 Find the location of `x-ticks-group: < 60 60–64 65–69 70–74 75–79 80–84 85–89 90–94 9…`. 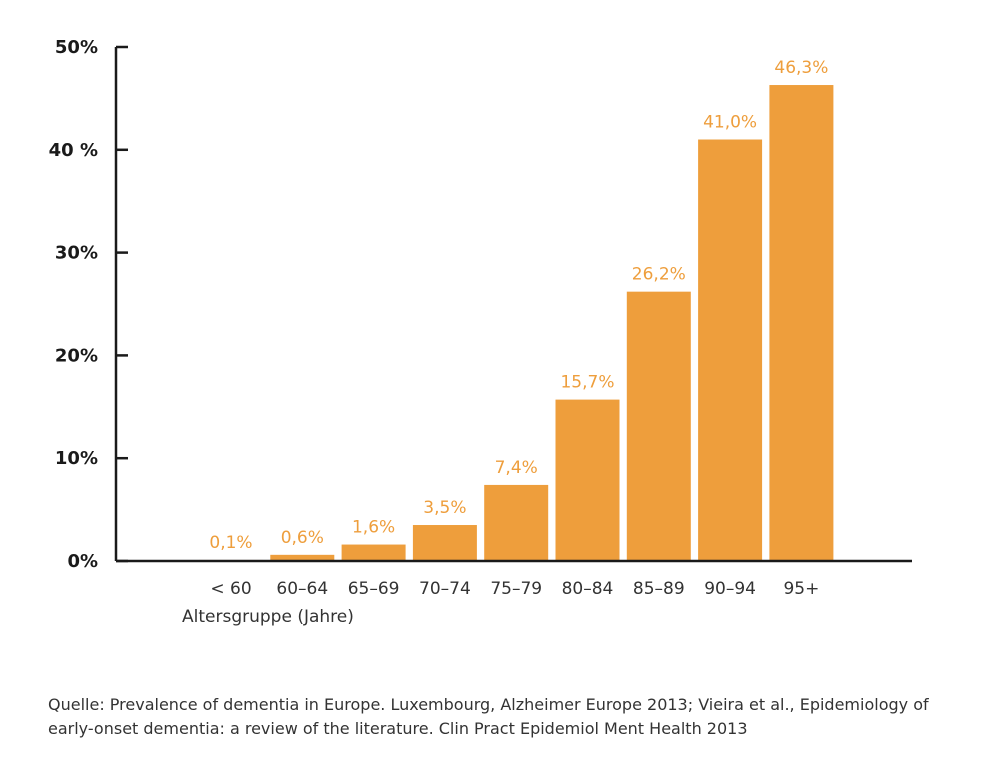

x-ticks-group: < 60 60–64 65–69 70–74 75–79 80–84 85–89 90–94 9… is located at coordinates (514, 589).